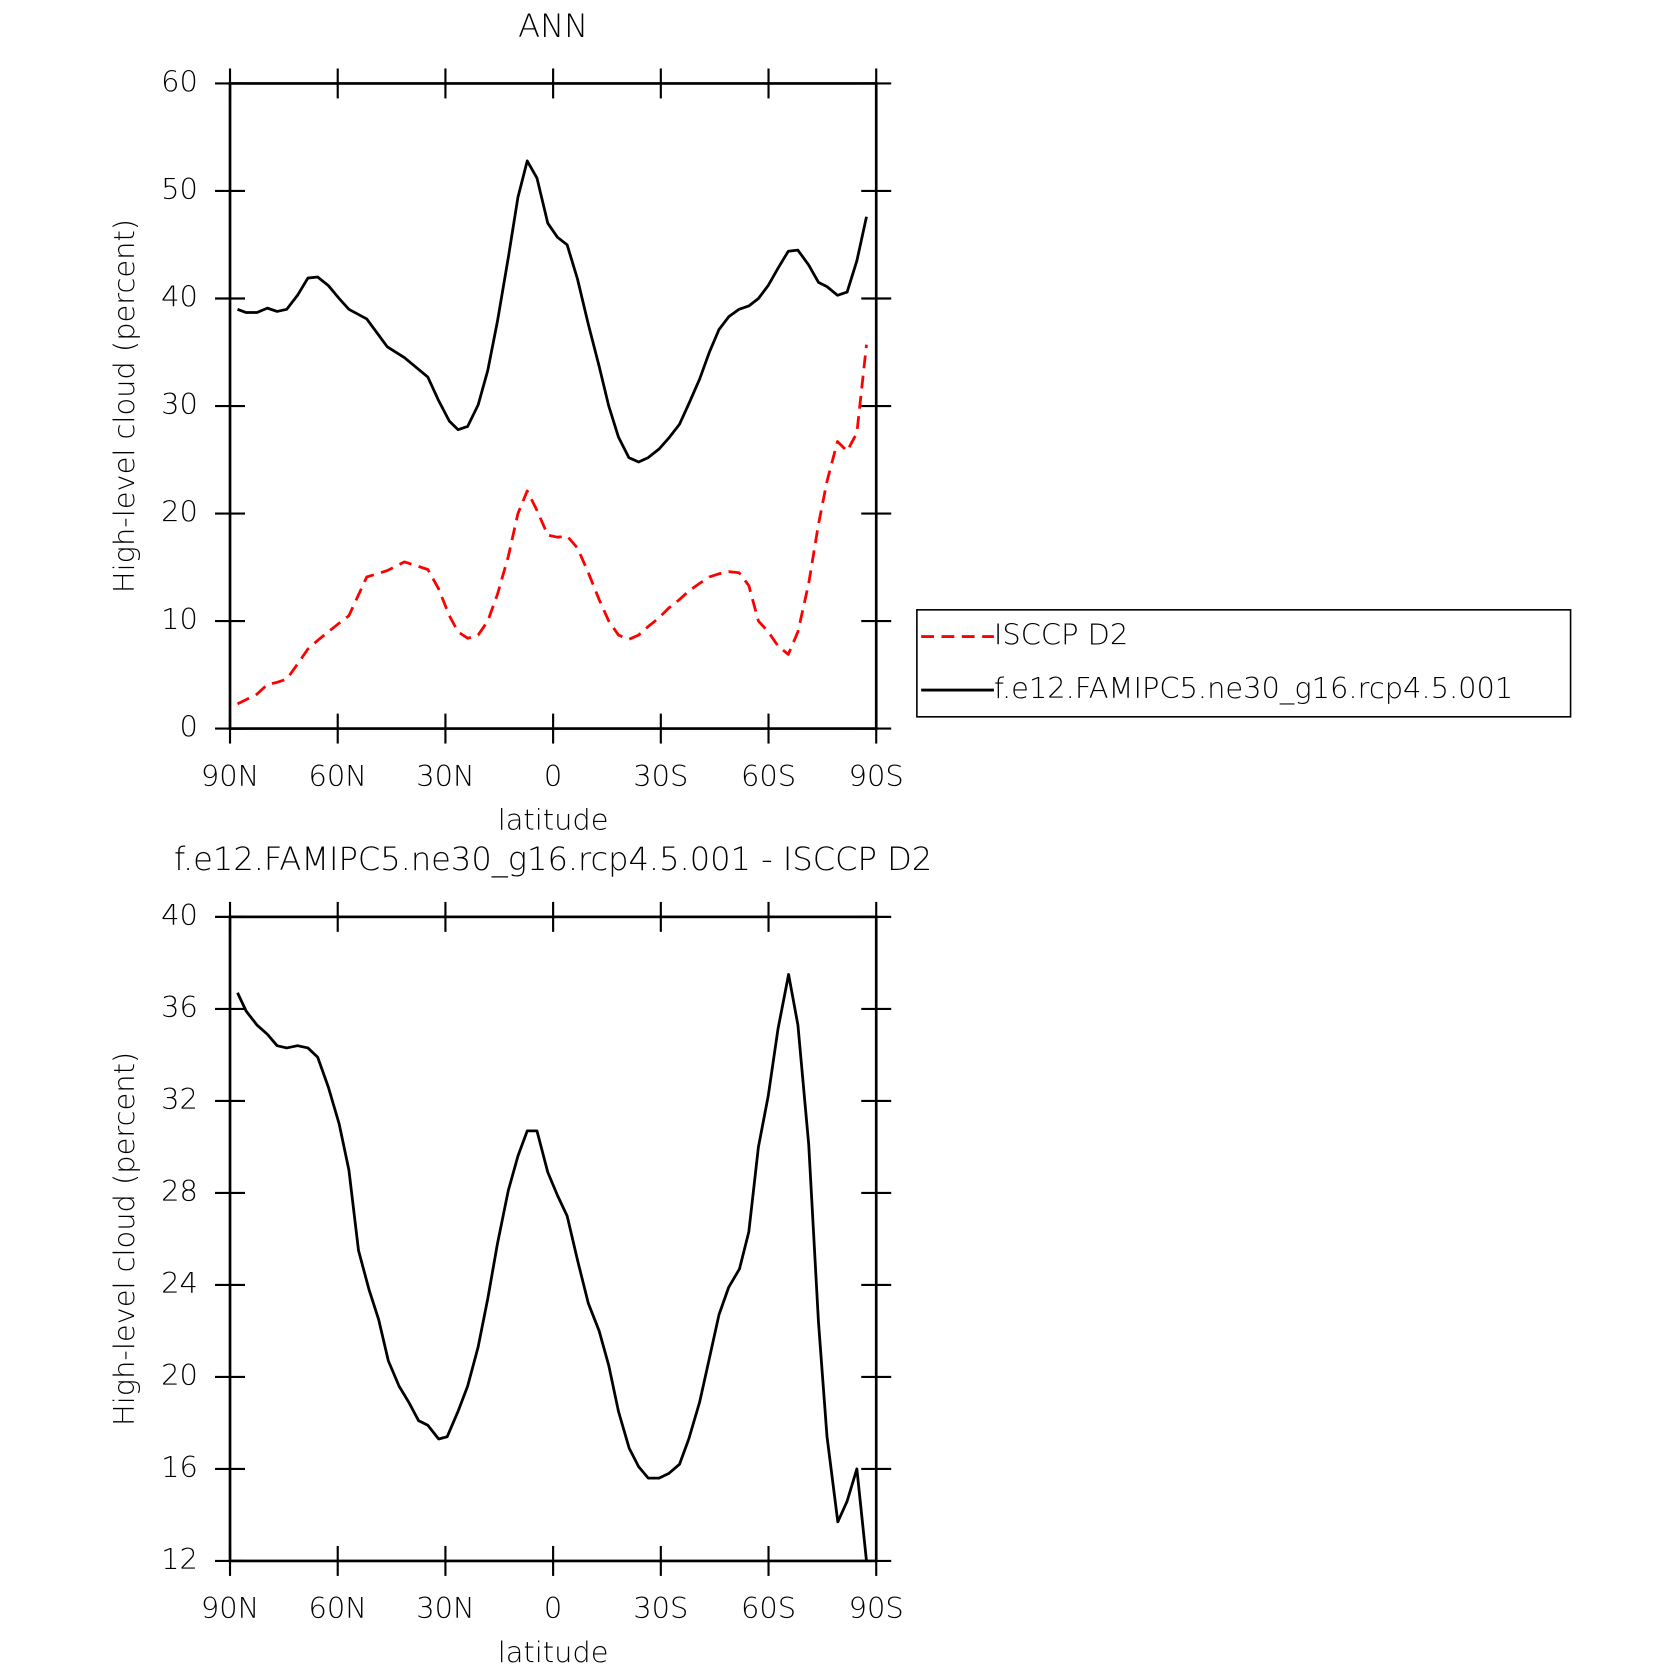 The image size is (1669, 1669). What do you see at coordinates (189, 727) in the screenshot?
I see `y-tick-label: 0` at bounding box center [189, 727].